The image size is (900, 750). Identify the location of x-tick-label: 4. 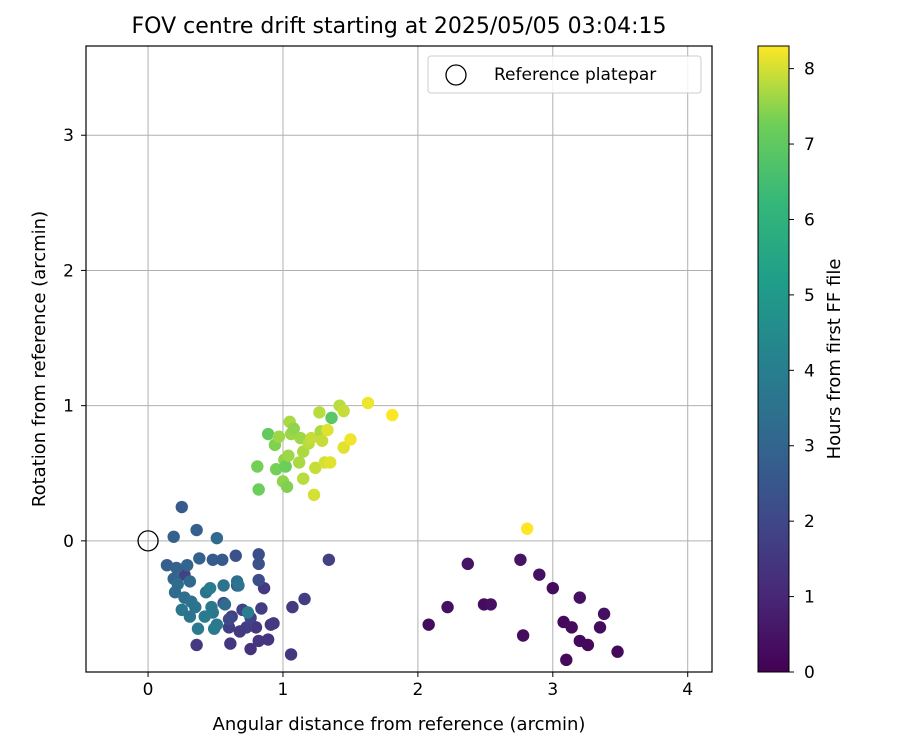
(687, 690).